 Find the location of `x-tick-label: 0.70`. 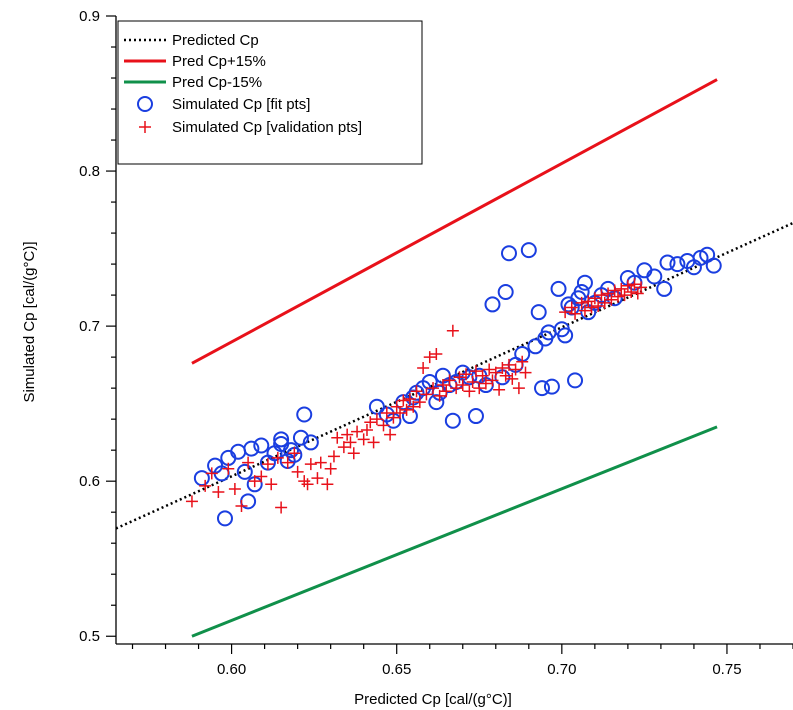

x-tick-label: 0.70 is located at coordinates (561, 669).